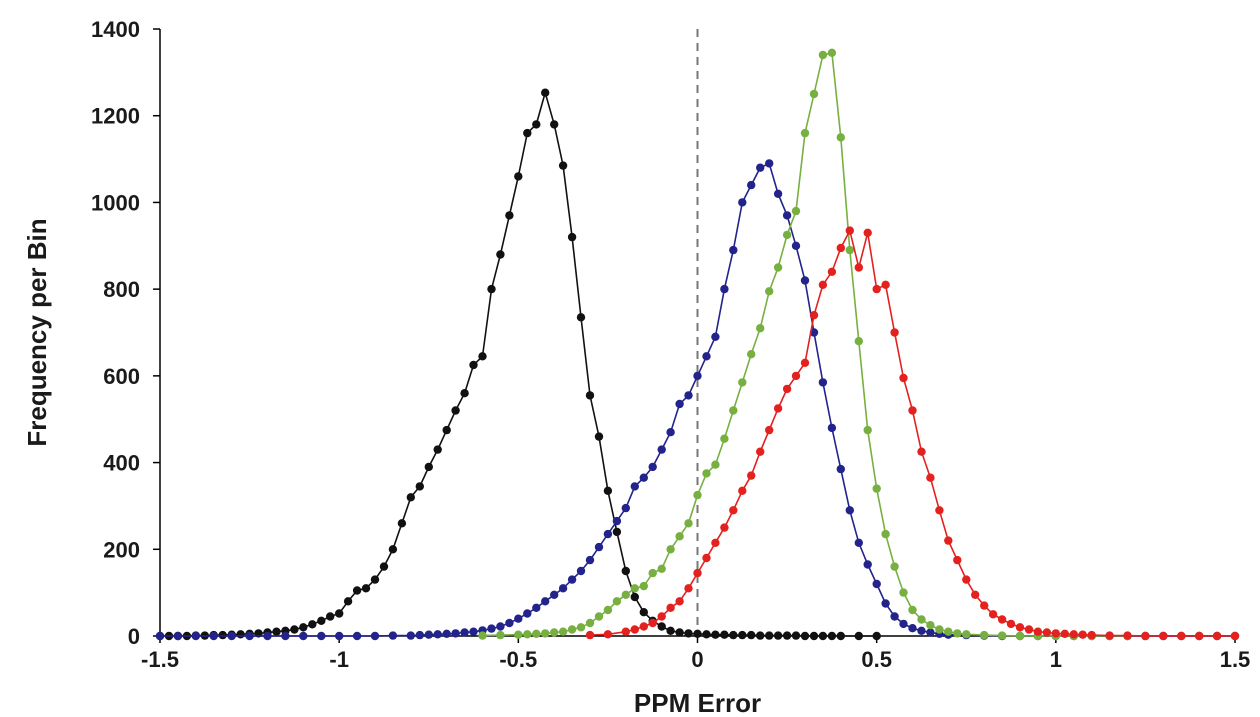 The image size is (1260, 717). What do you see at coordinates (115, 29) in the screenshot?
I see `y-tick-label: 1400` at bounding box center [115, 29].